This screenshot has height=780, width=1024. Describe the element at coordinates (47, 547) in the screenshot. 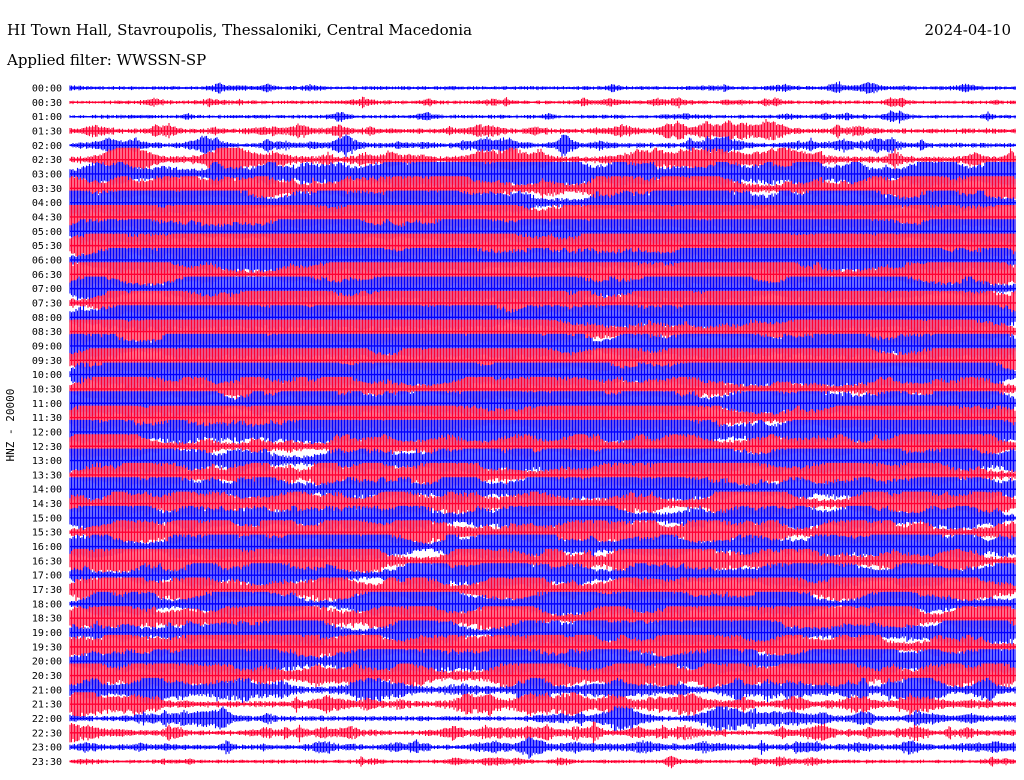

I see `row-tick-label: 16:00` at that location.